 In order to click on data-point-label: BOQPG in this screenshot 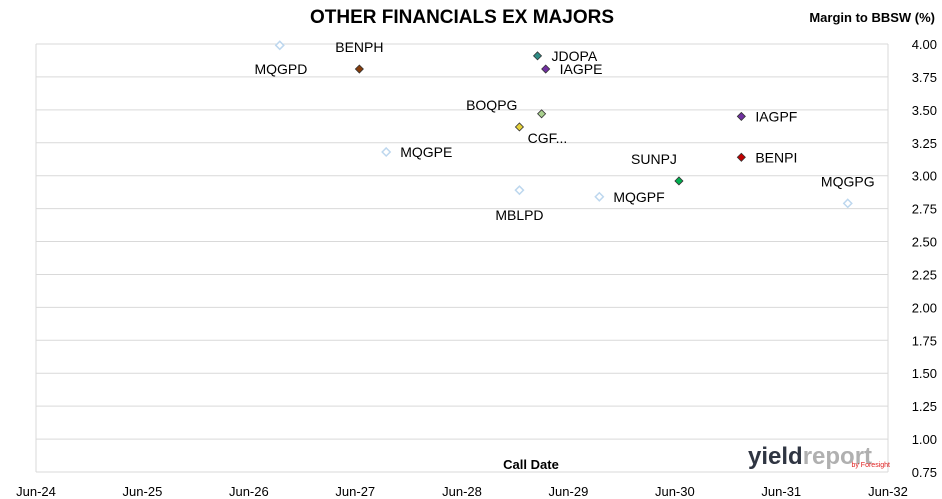, I will do `click(491, 105)`.